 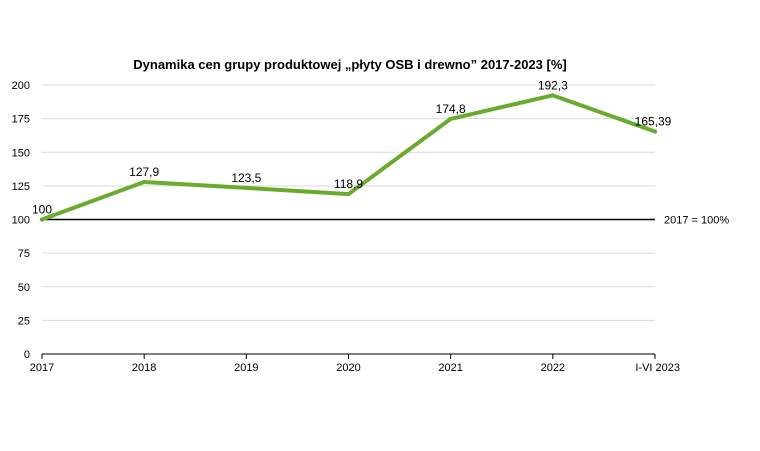 What do you see at coordinates (553, 85) in the screenshot?
I see `data-label: 192,3` at bounding box center [553, 85].